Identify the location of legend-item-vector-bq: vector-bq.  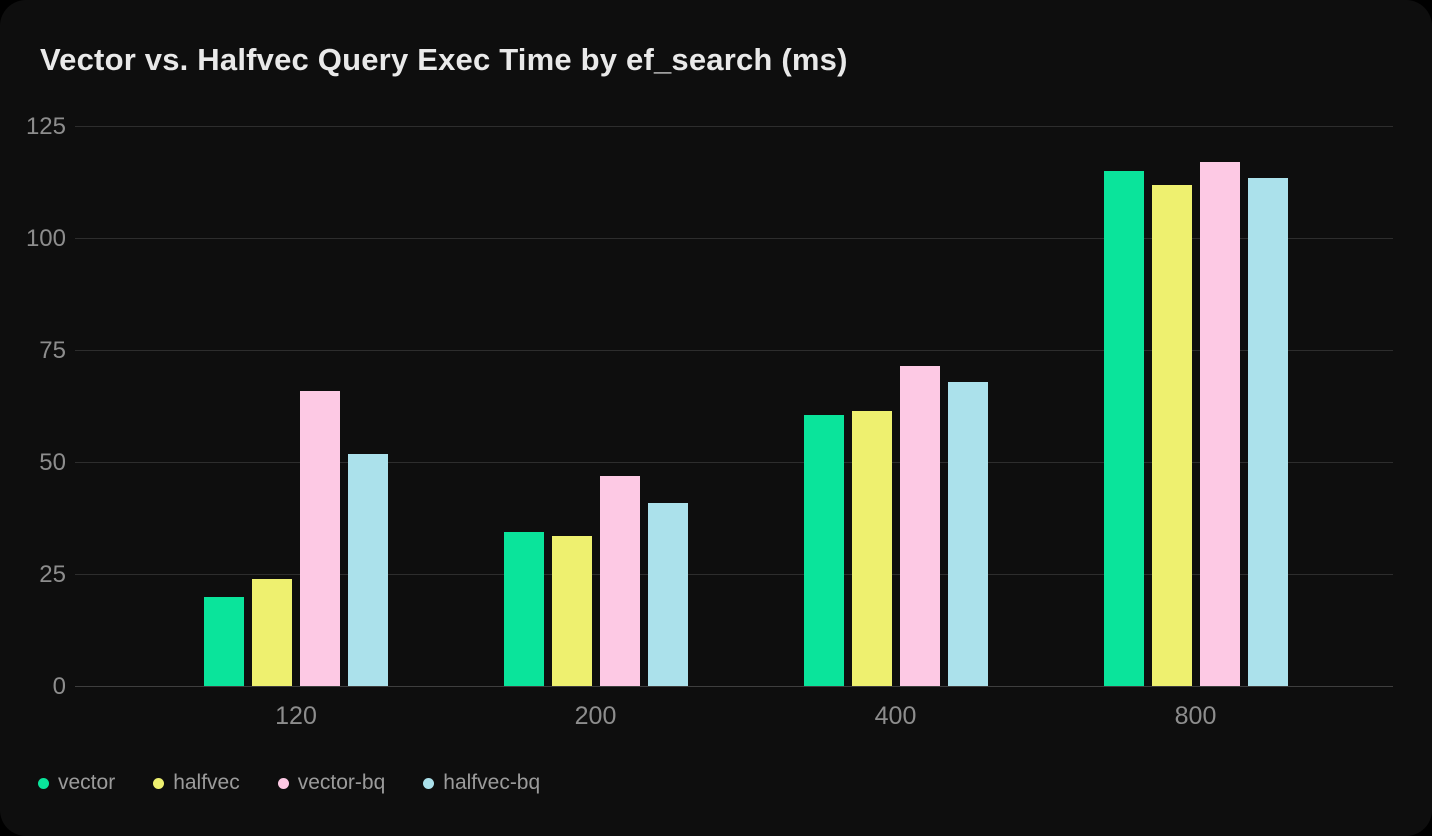
(331, 783).